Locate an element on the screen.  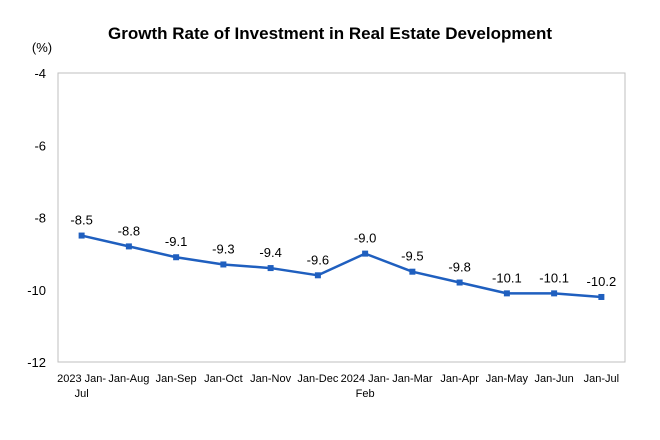
data-label: -9.8 is located at coordinates (459, 267).